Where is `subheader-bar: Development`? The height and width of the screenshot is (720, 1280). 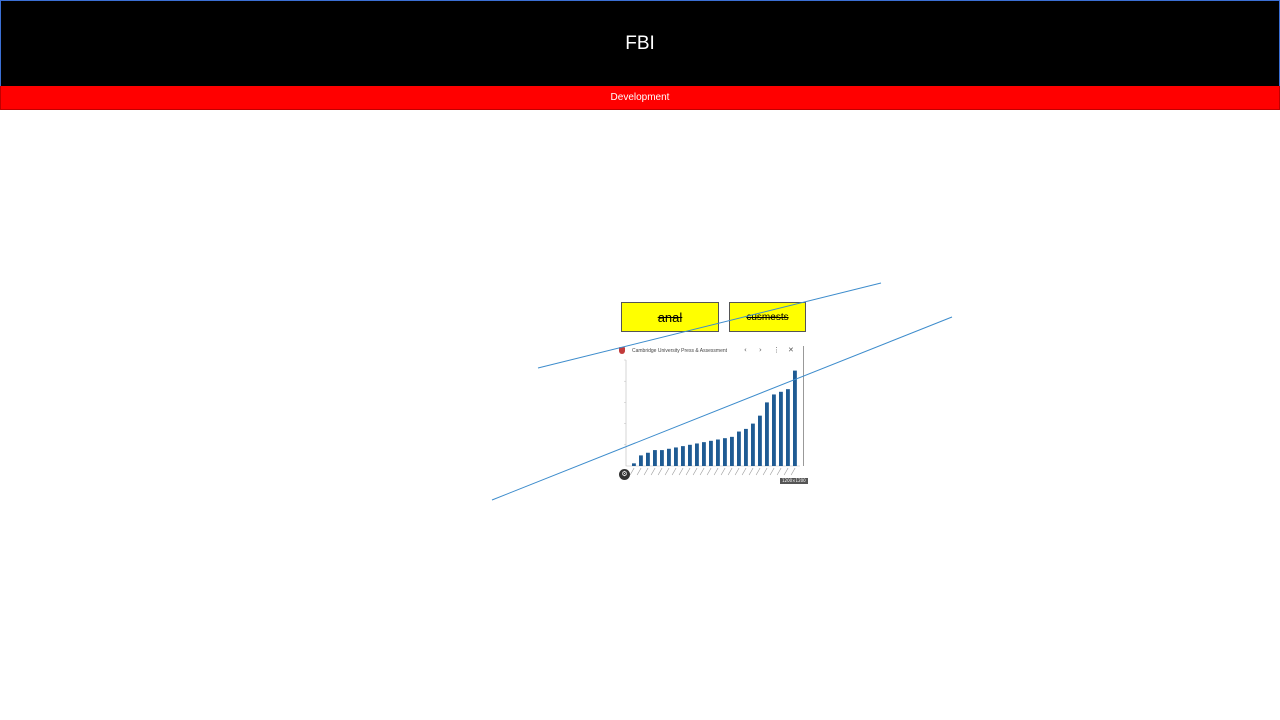 subheader-bar: Development is located at coordinates (640, 98).